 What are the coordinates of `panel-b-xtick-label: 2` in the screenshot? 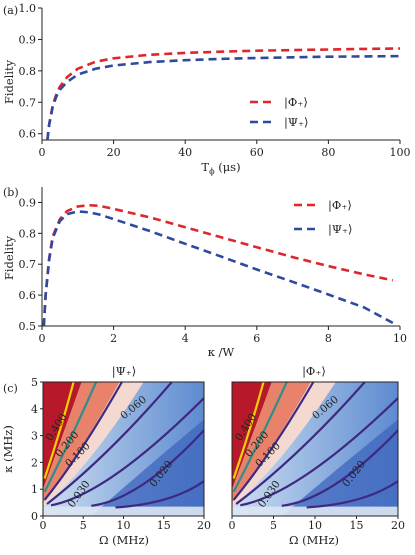 It's located at (113, 338).